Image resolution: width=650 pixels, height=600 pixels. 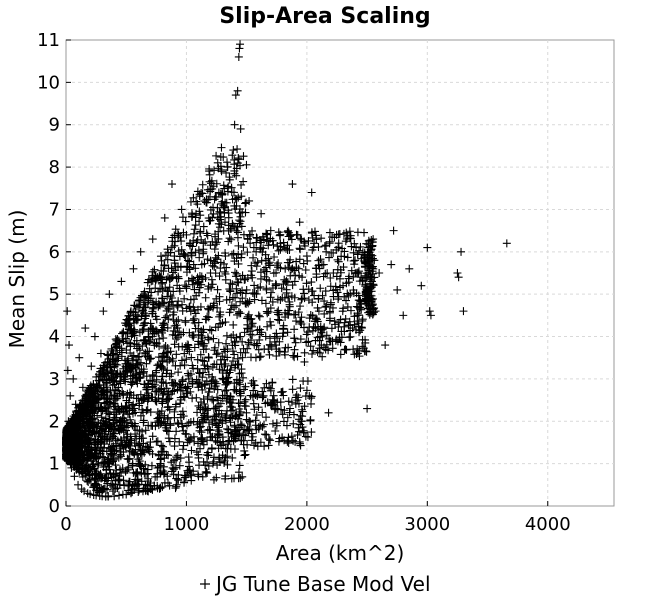 What do you see at coordinates (48, 40) in the screenshot?
I see `y-tick-label: 11` at bounding box center [48, 40].